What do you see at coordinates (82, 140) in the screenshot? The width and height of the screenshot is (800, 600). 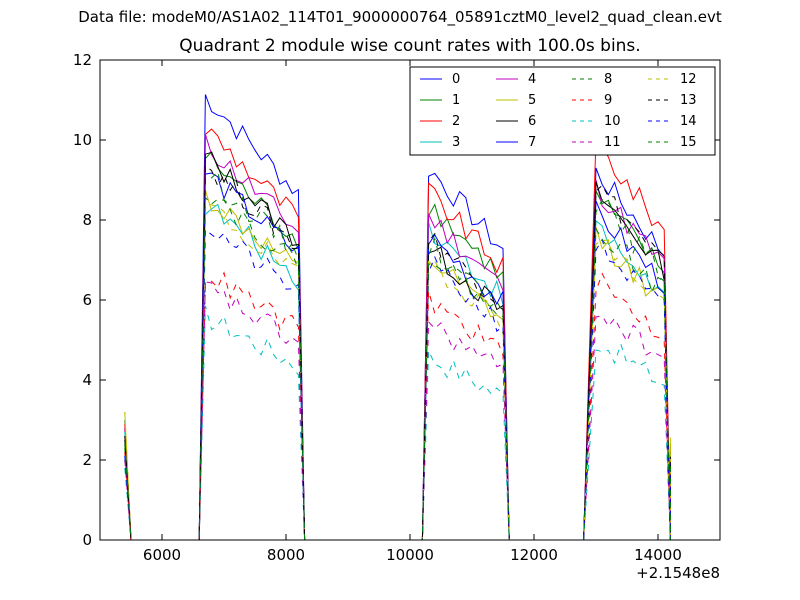 I see `y-tick-label: 10` at bounding box center [82, 140].